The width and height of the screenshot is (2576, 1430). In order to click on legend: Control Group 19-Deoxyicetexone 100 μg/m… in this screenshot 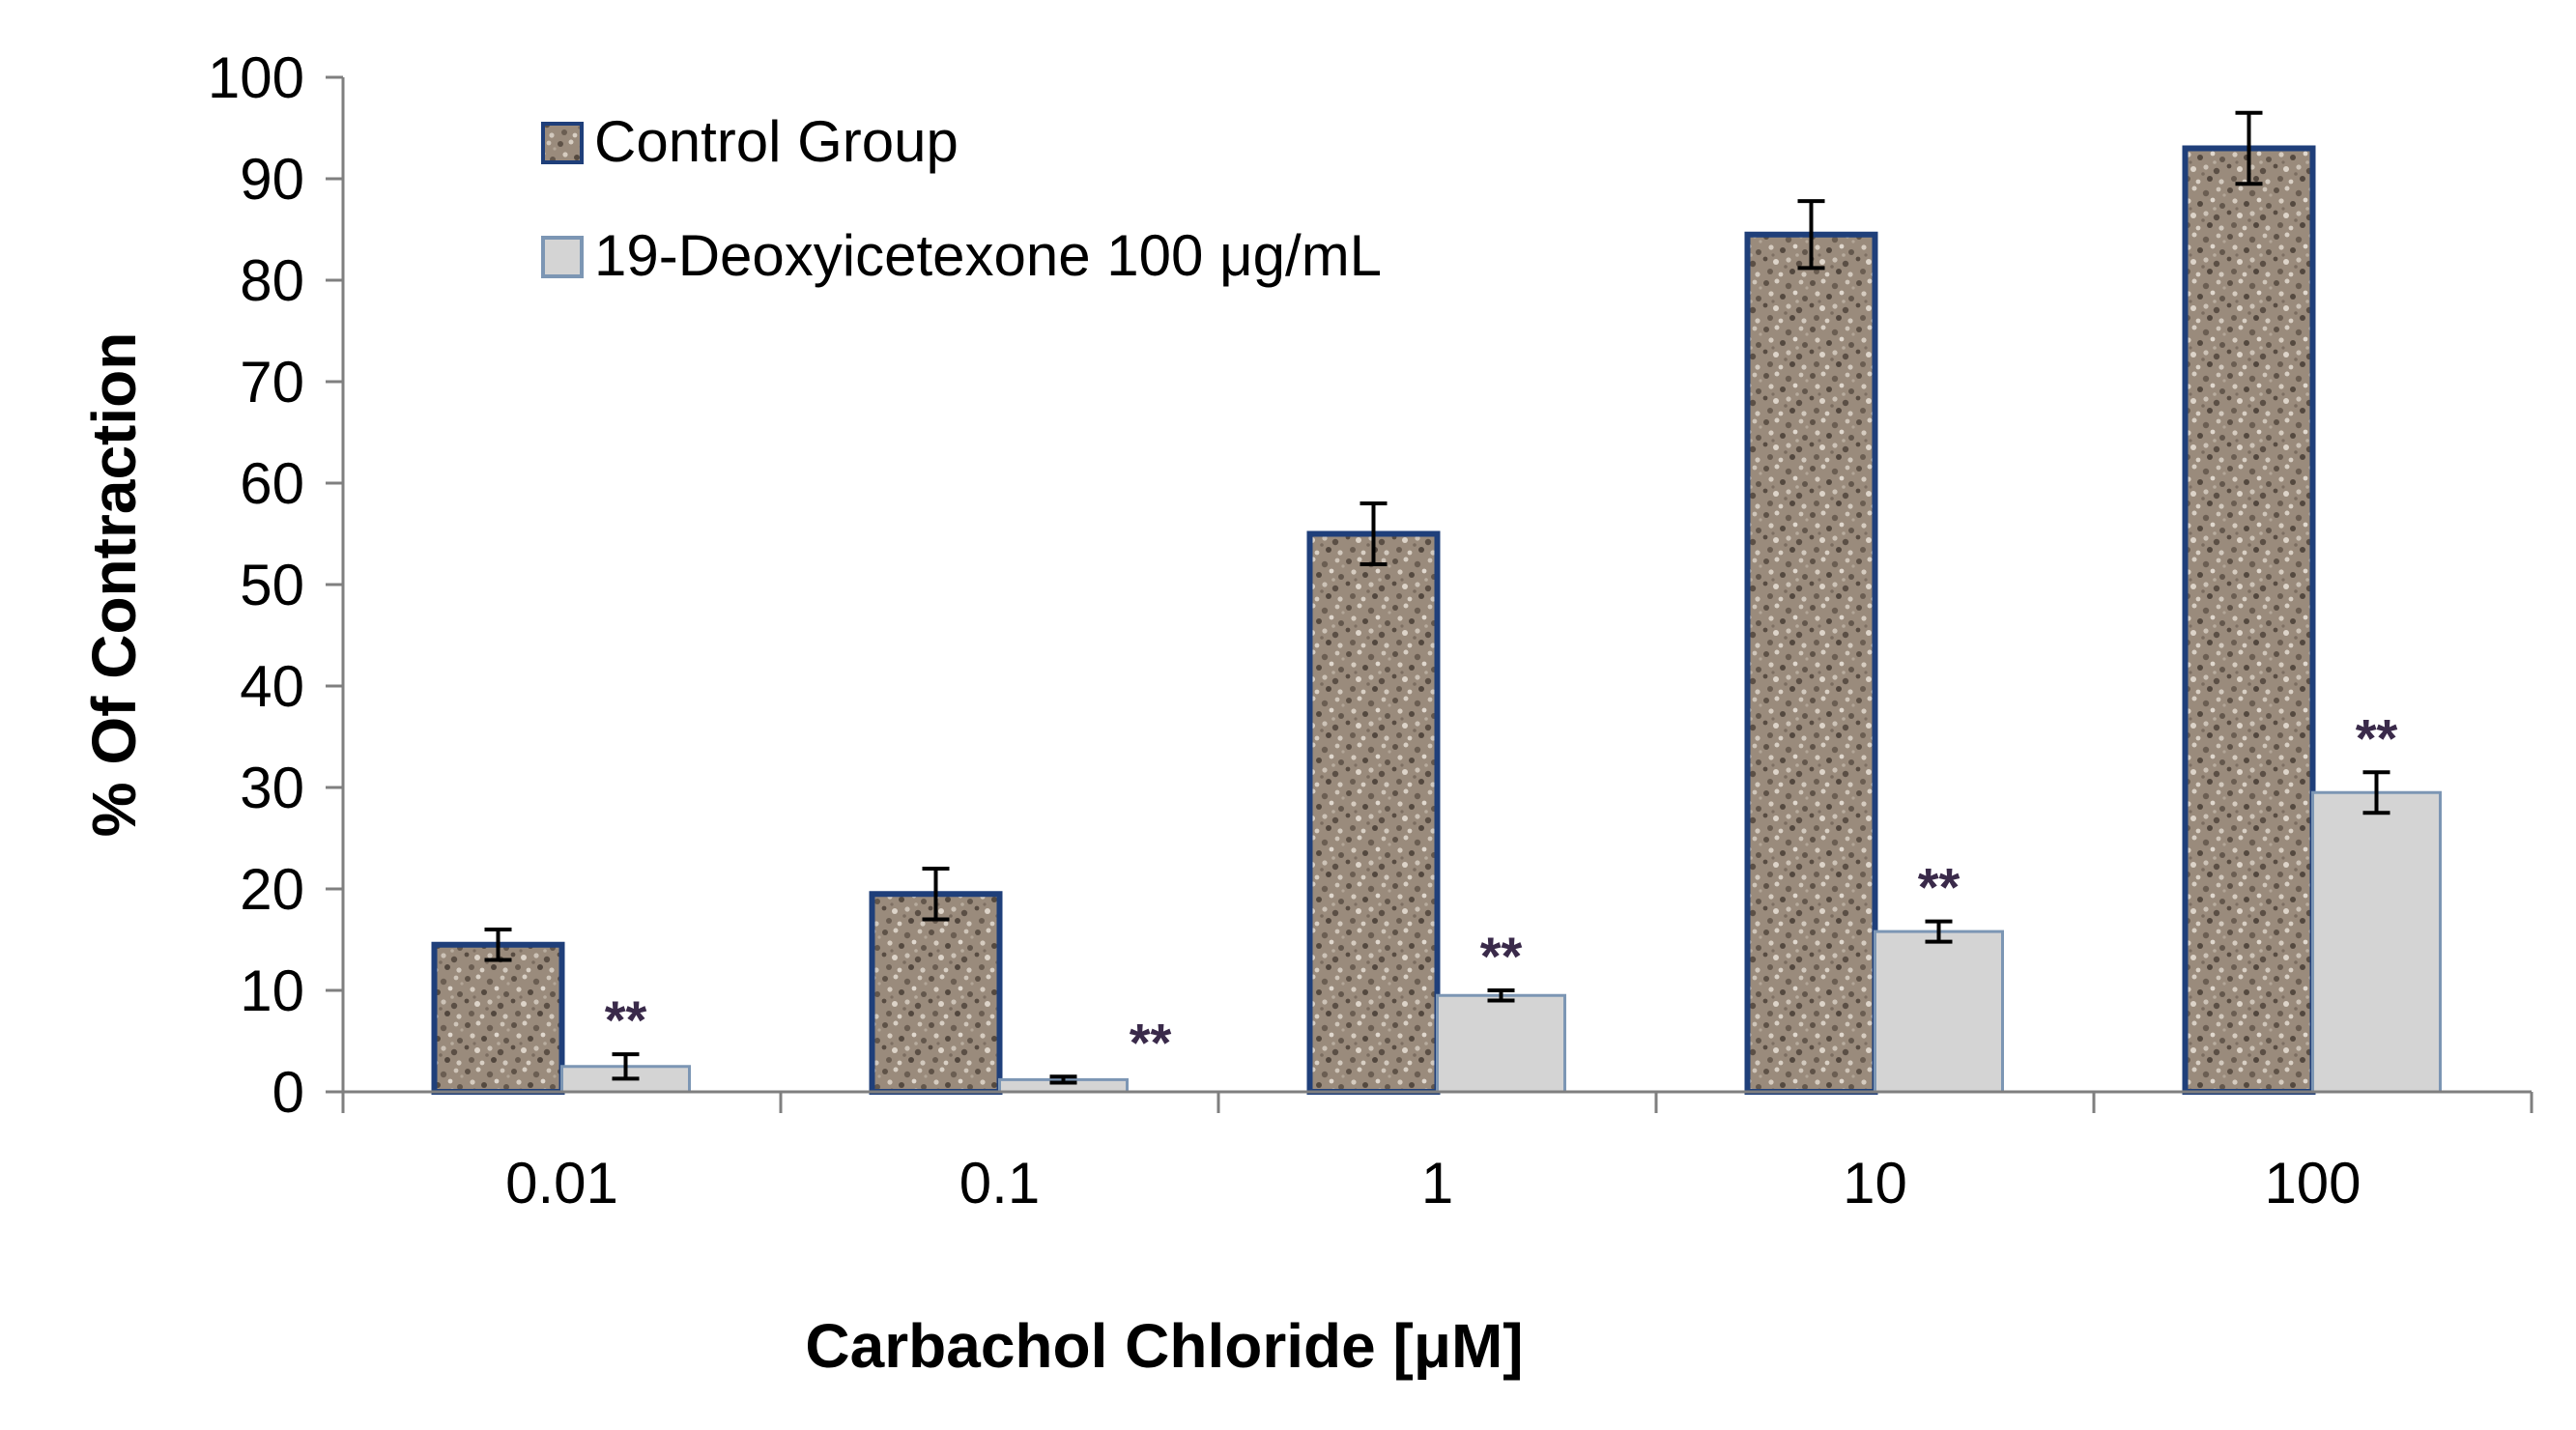, I will do `click(962, 198)`.